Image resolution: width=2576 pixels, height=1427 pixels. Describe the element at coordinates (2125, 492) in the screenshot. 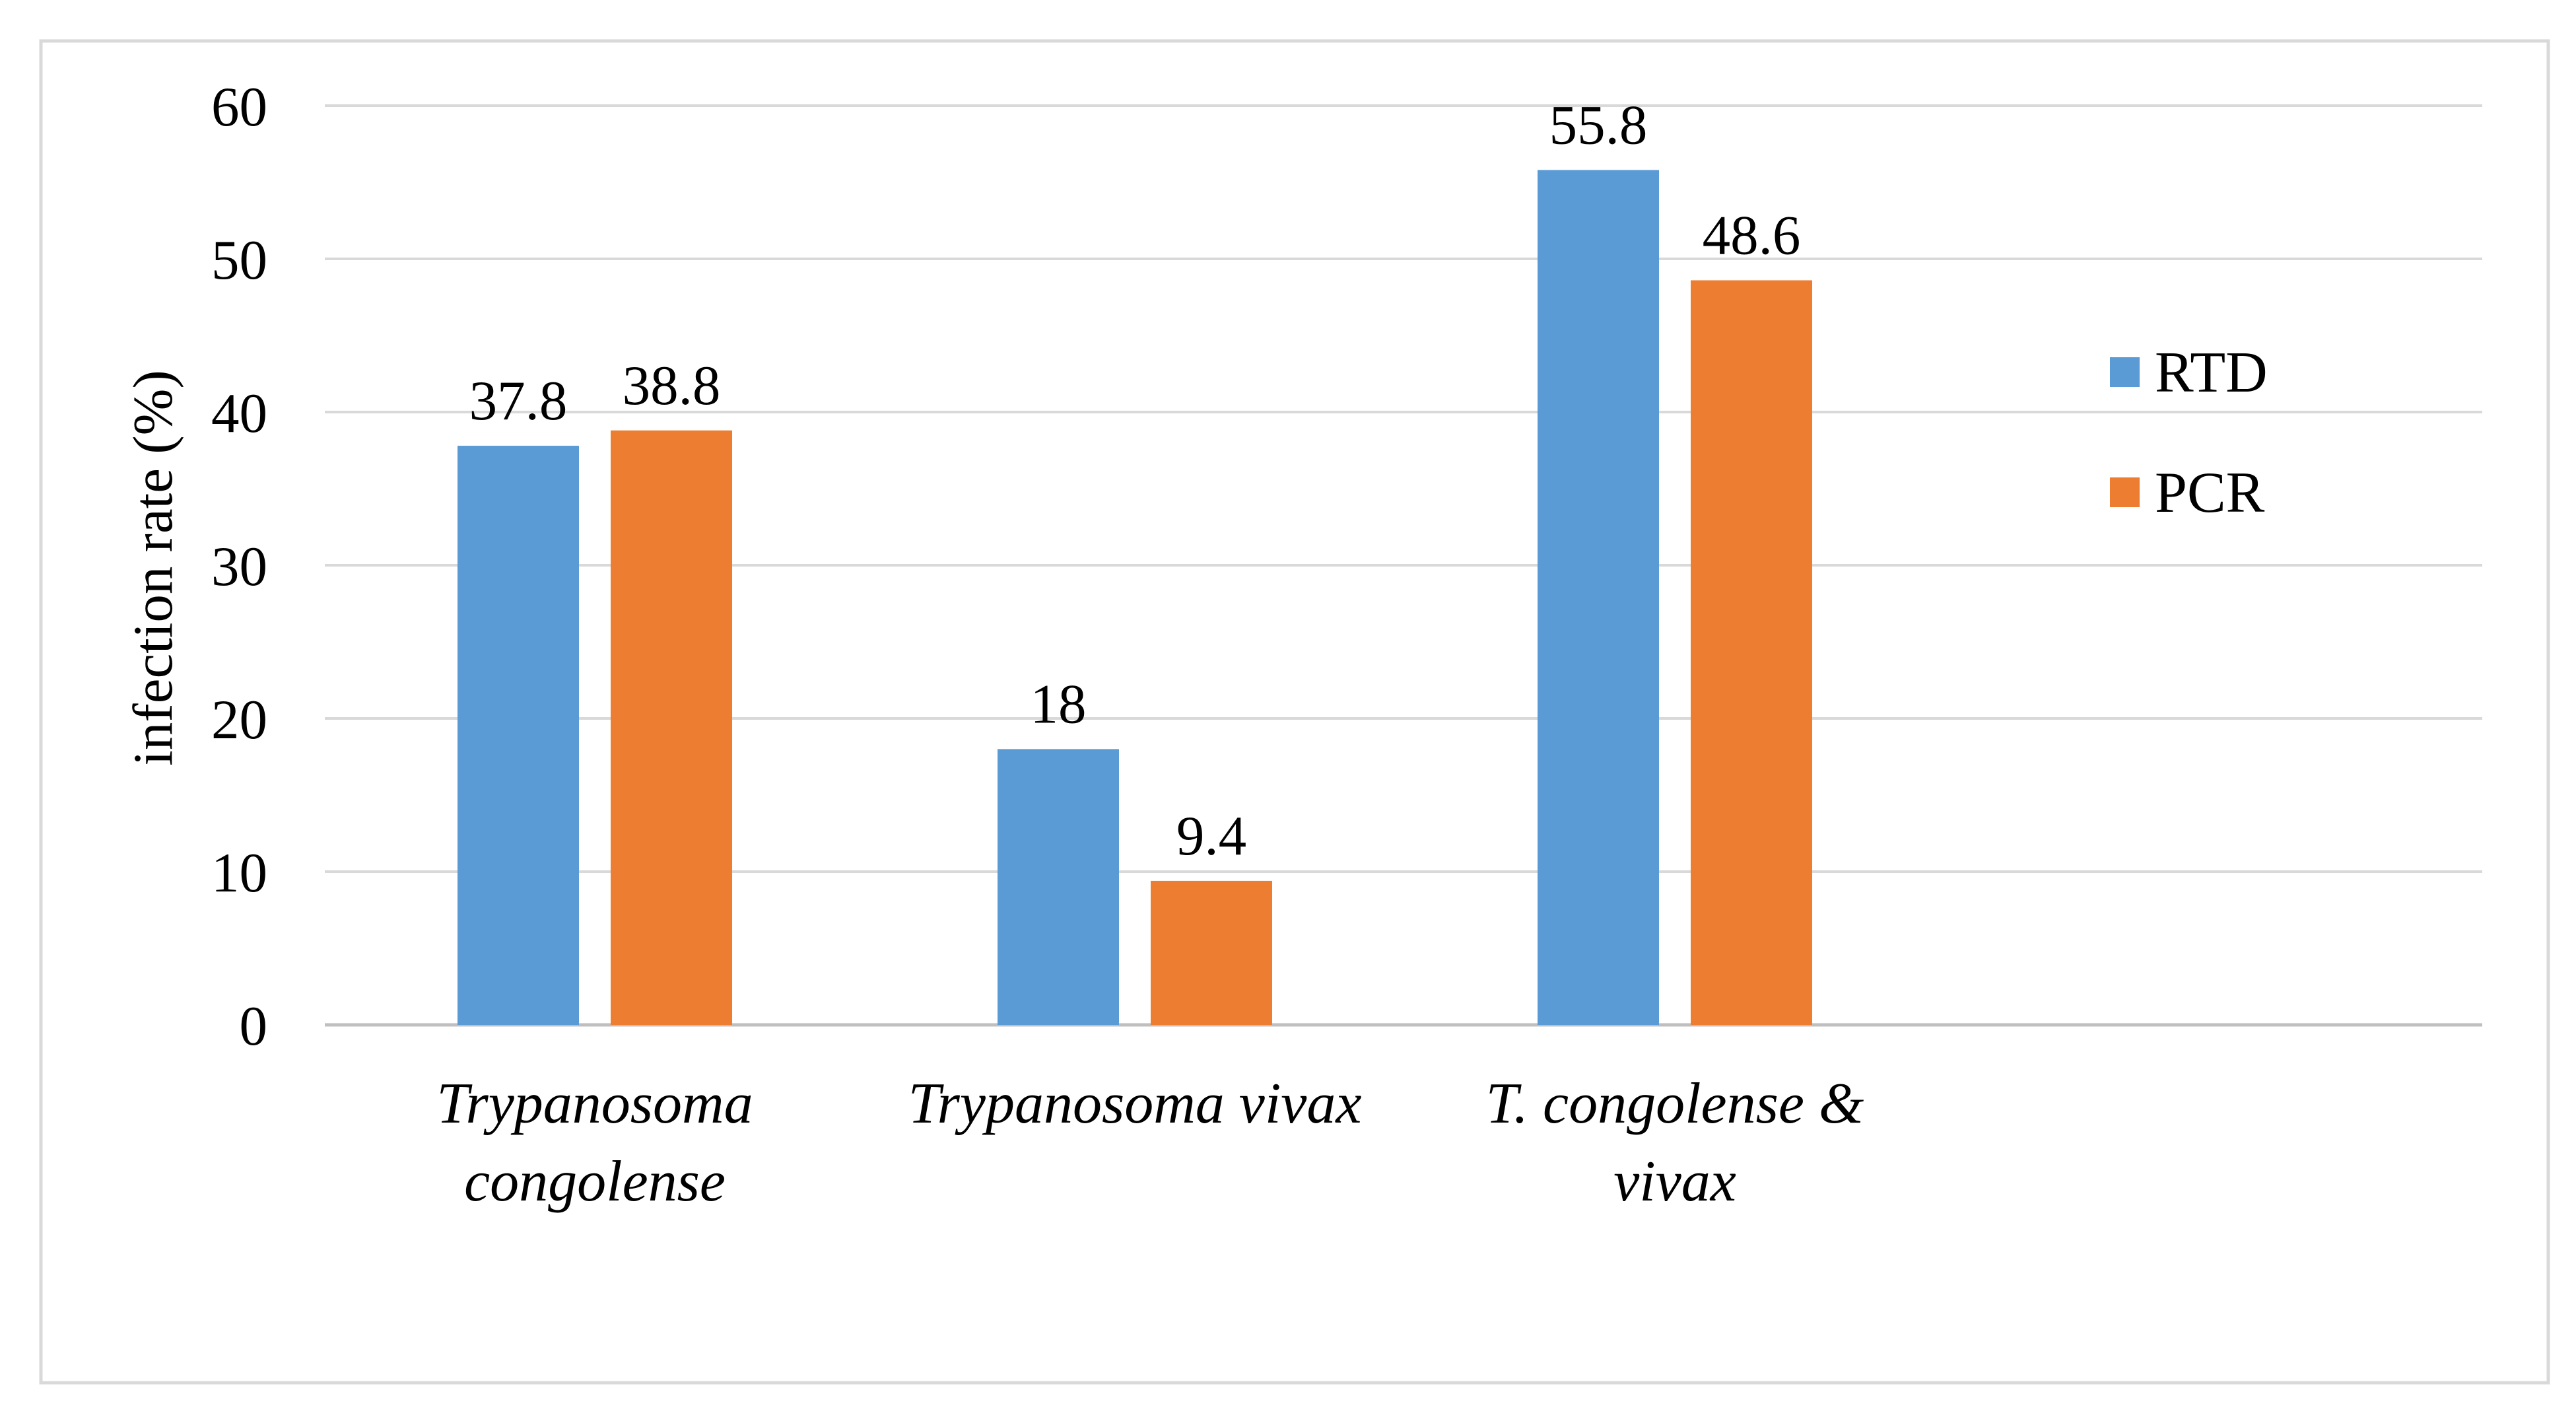

I see `legend-swatch-pcr` at that location.